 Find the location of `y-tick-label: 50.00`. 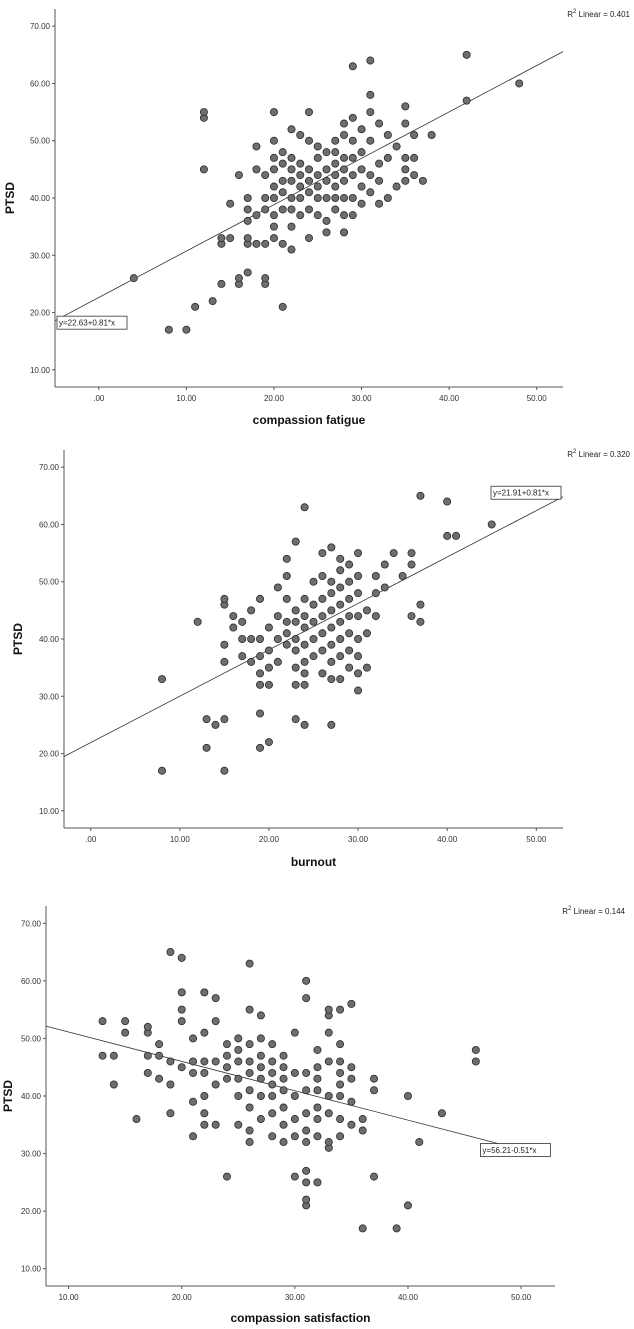

y-tick-label: 50.00 is located at coordinates (49, 582).